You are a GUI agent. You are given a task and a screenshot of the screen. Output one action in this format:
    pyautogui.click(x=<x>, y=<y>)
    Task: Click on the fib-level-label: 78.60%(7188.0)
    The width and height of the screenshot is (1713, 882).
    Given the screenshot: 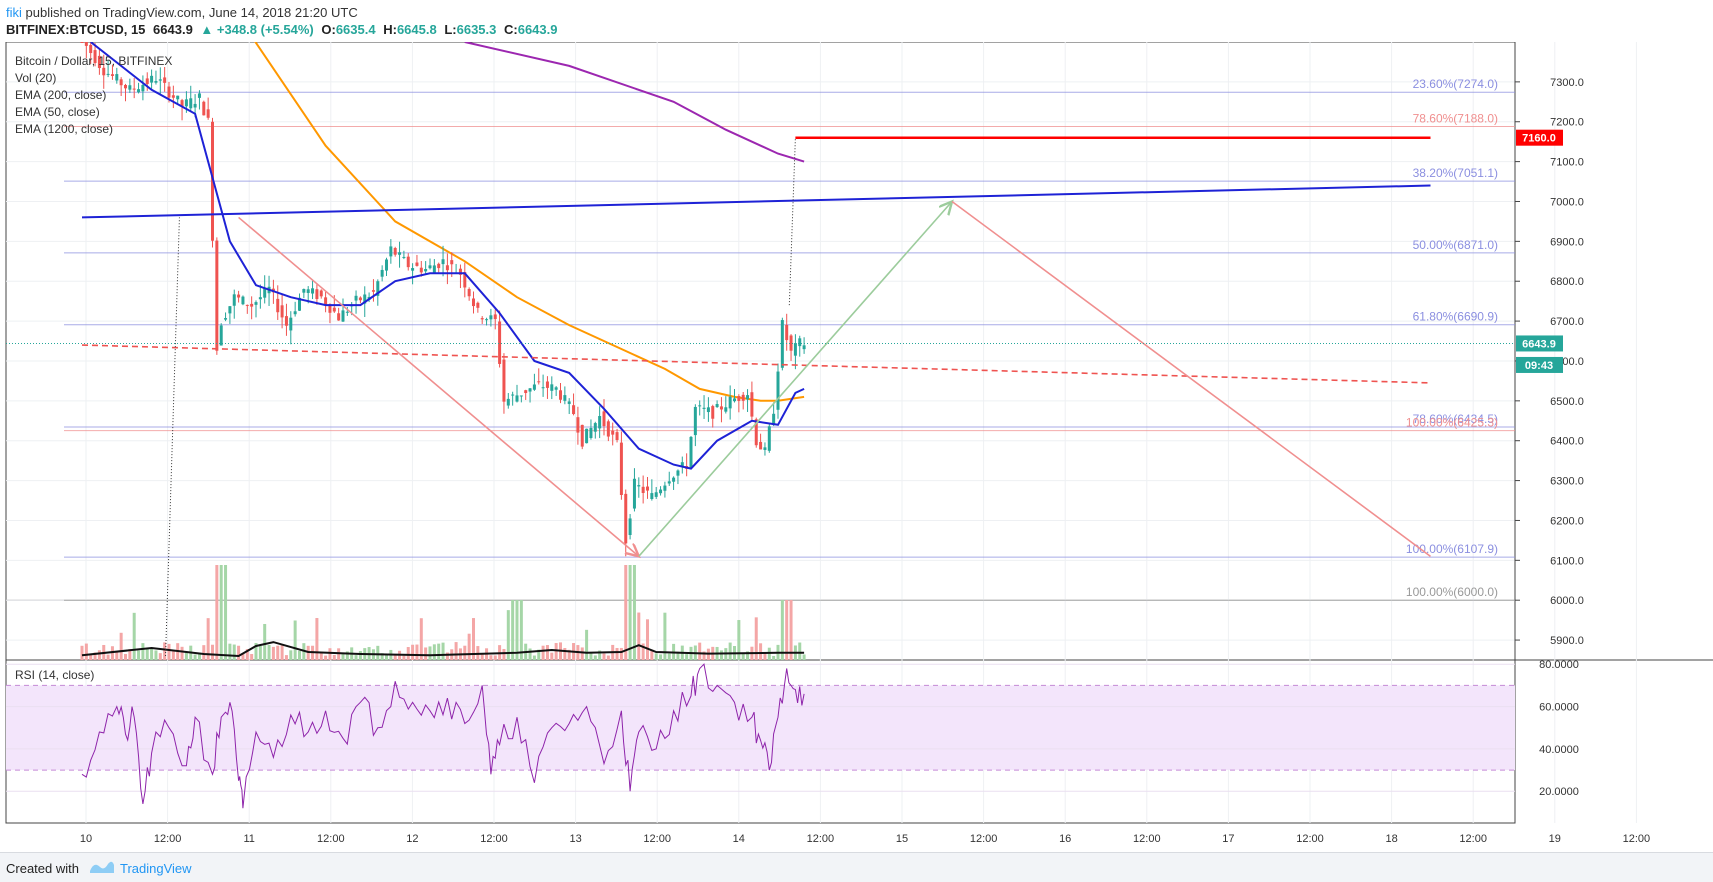 What is the action you would take?
    pyautogui.click(x=1455, y=119)
    